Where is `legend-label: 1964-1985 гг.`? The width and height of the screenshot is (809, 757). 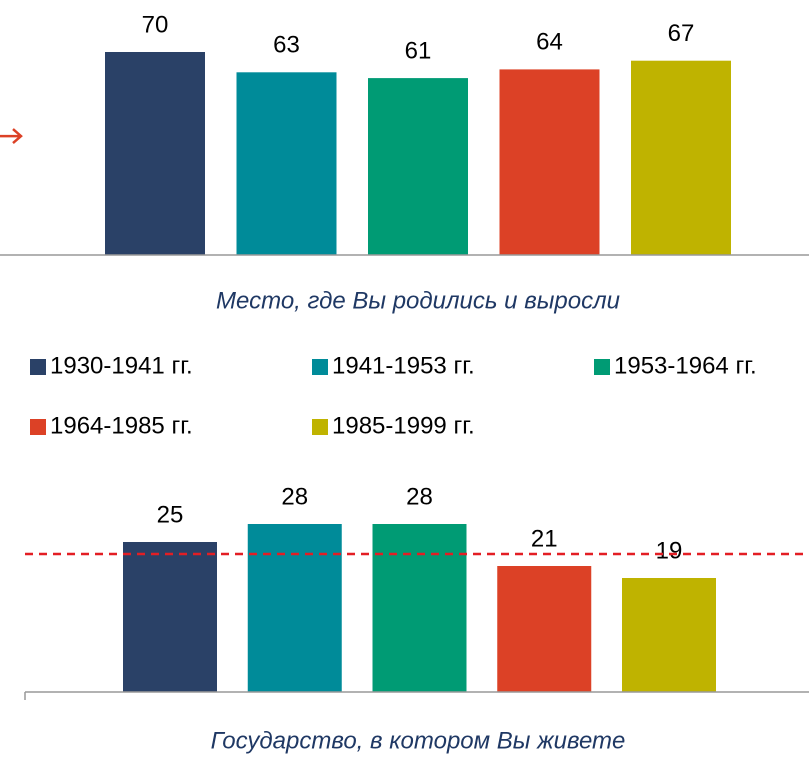
legend-label: 1964-1985 гг. is located at coordinates (121, 425).